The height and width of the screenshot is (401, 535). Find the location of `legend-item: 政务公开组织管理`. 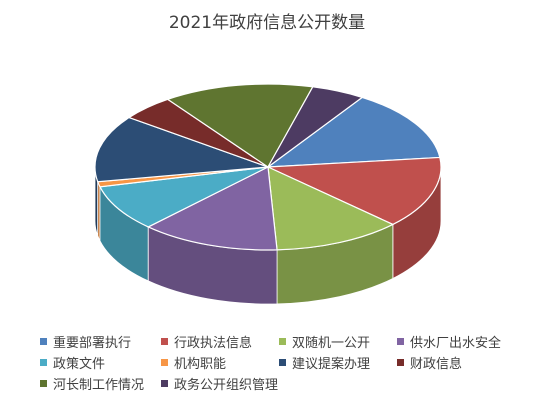

legend-item: 政务公开组织管理 is located at coordinates (220, 383).